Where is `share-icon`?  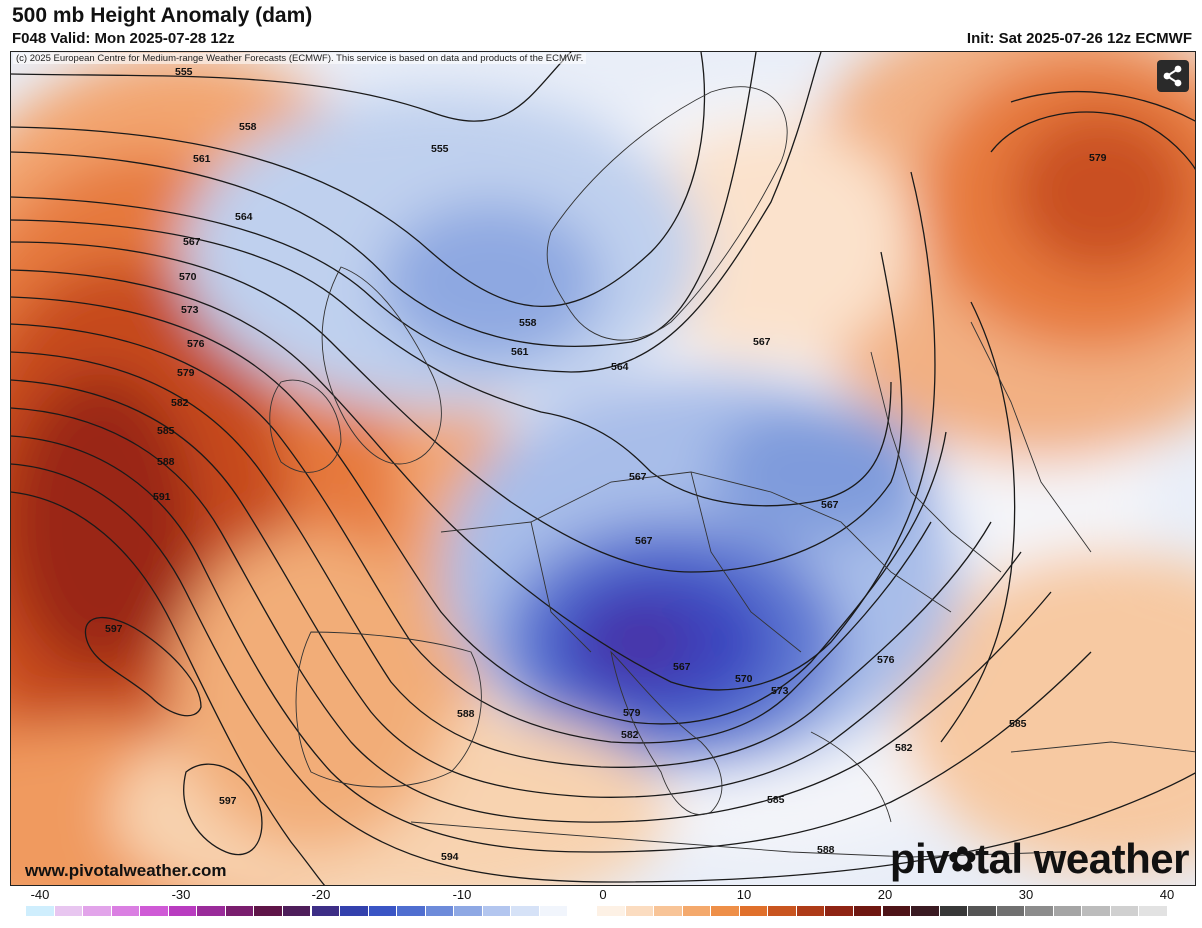
share-icon is located at coordinates (1172, 76).